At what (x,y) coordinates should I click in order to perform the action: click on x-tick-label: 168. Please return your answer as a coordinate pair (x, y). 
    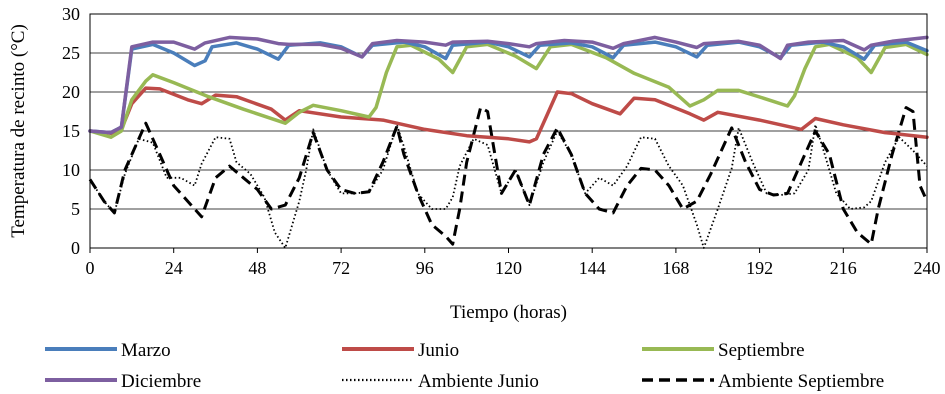
    Looking at the image, I should click on (675, 268).